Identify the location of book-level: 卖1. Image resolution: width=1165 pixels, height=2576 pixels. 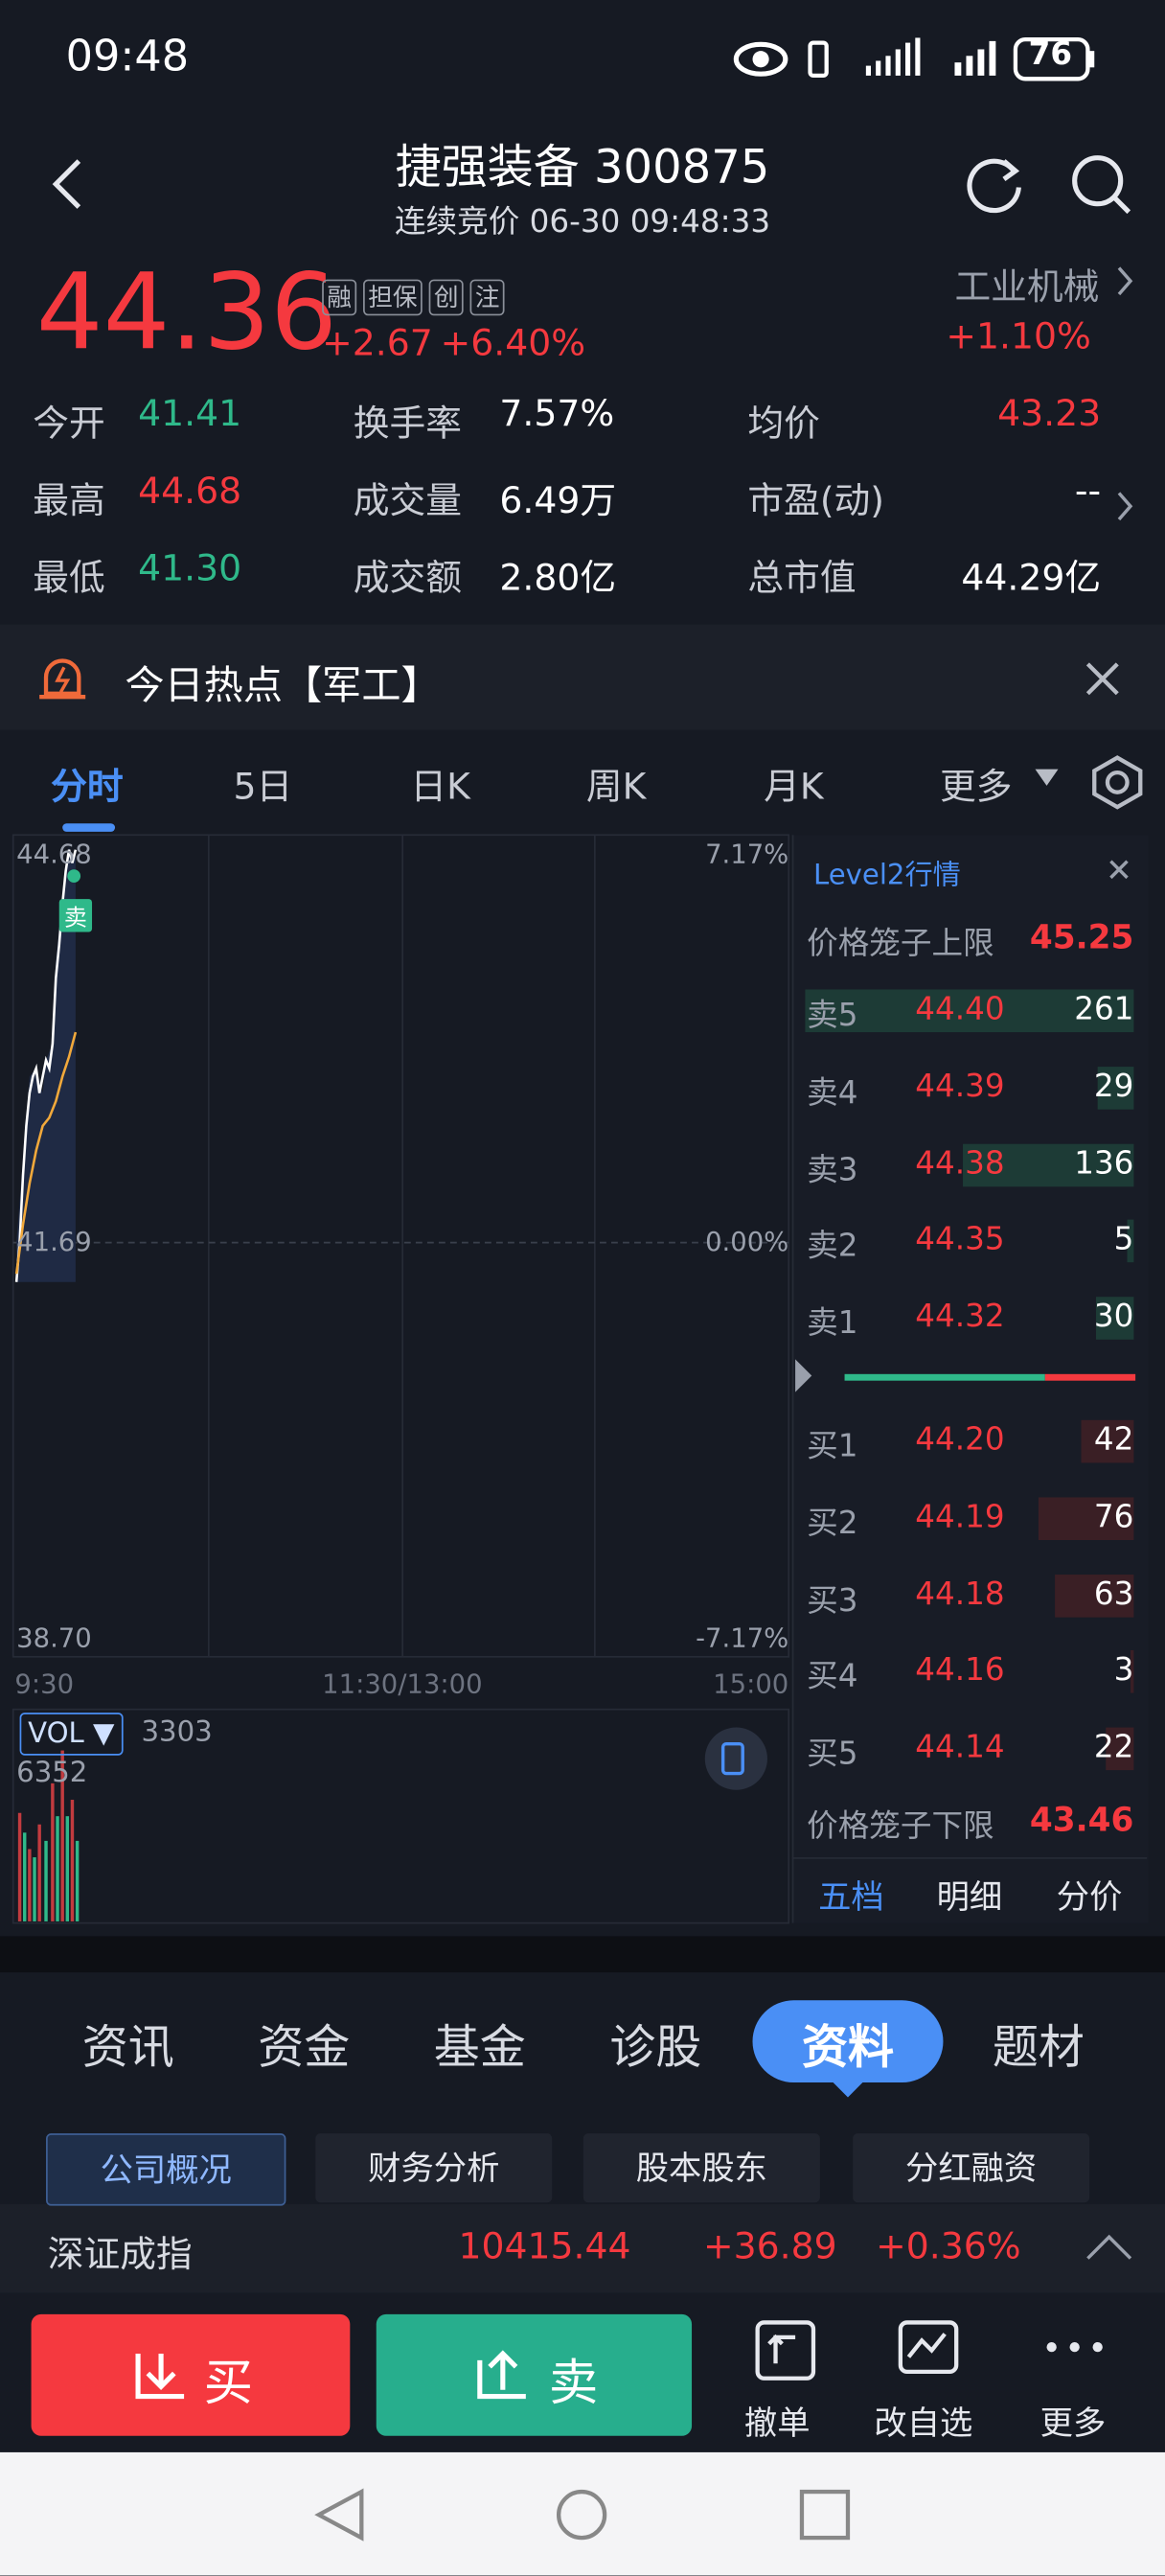
(832, 1323).